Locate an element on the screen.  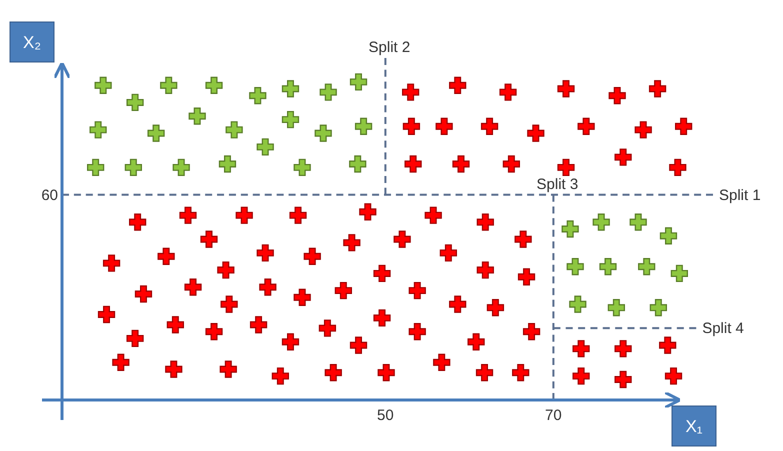
x-tick-label: 50 is located at coordinates (385, 415).